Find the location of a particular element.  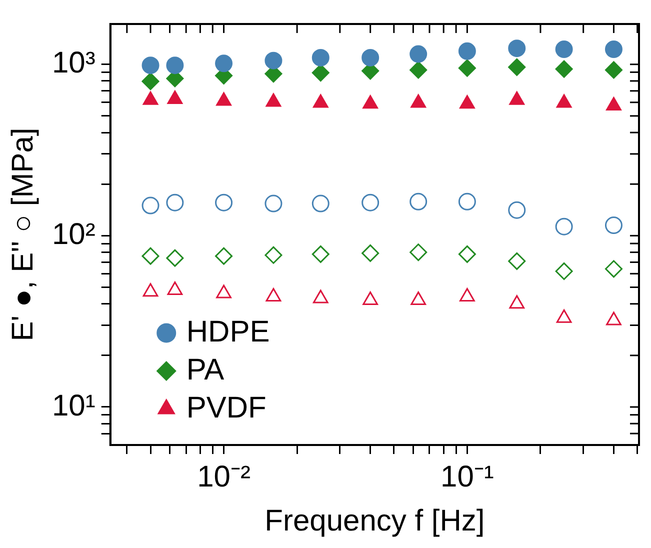

y-tick-label: 10² is located at coordinates (74, 234).